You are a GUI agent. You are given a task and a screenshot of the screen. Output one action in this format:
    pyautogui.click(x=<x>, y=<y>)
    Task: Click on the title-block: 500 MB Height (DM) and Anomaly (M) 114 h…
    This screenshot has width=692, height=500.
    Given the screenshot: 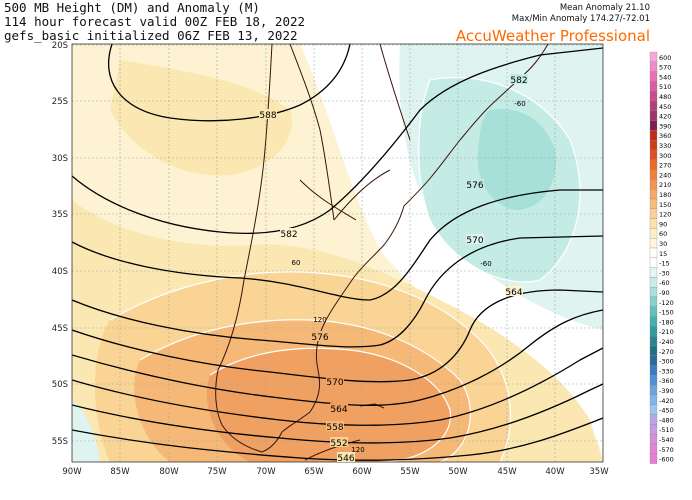 What is the action you would take?
    pyautogui.click(x=154, y=22)
    